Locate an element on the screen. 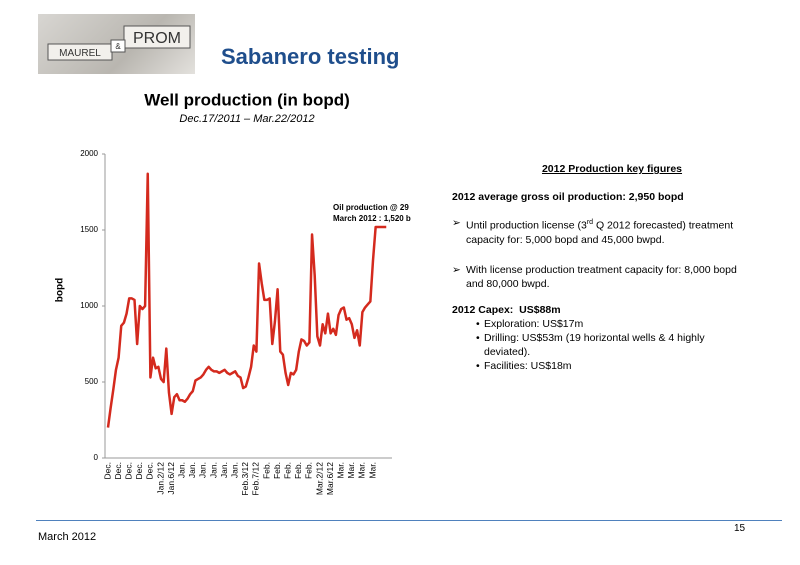  logo: MAUREL & PROM is located at coordinates (116, 44).